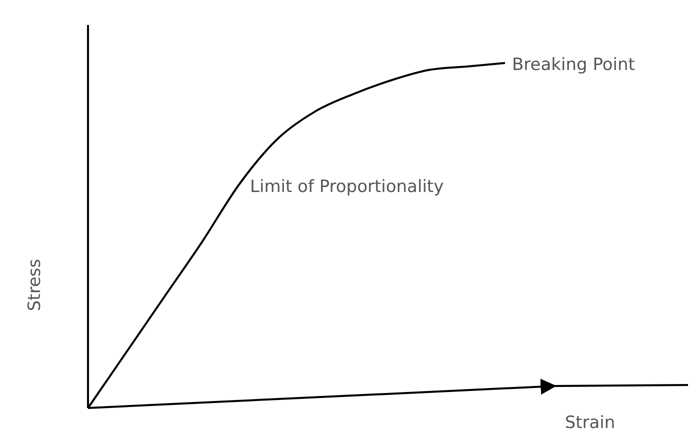 This screenshot has height=436, width=691. I want to click on x-axis-title: Strain, so click(590, 423).